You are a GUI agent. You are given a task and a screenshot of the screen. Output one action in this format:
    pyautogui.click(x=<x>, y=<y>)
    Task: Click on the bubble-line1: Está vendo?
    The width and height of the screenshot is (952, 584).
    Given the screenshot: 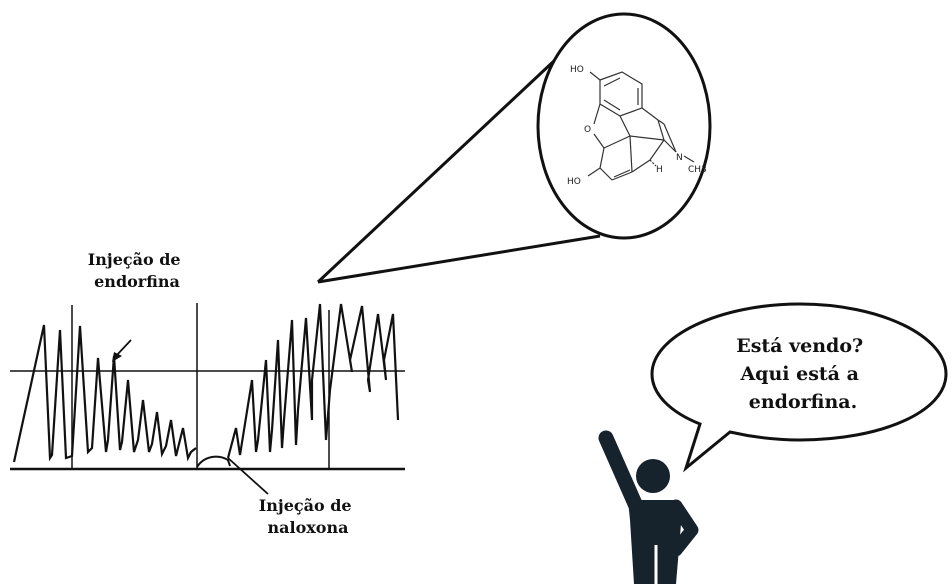 What is the action you would take?
    pyautogui.click(x=799, y=346)
    